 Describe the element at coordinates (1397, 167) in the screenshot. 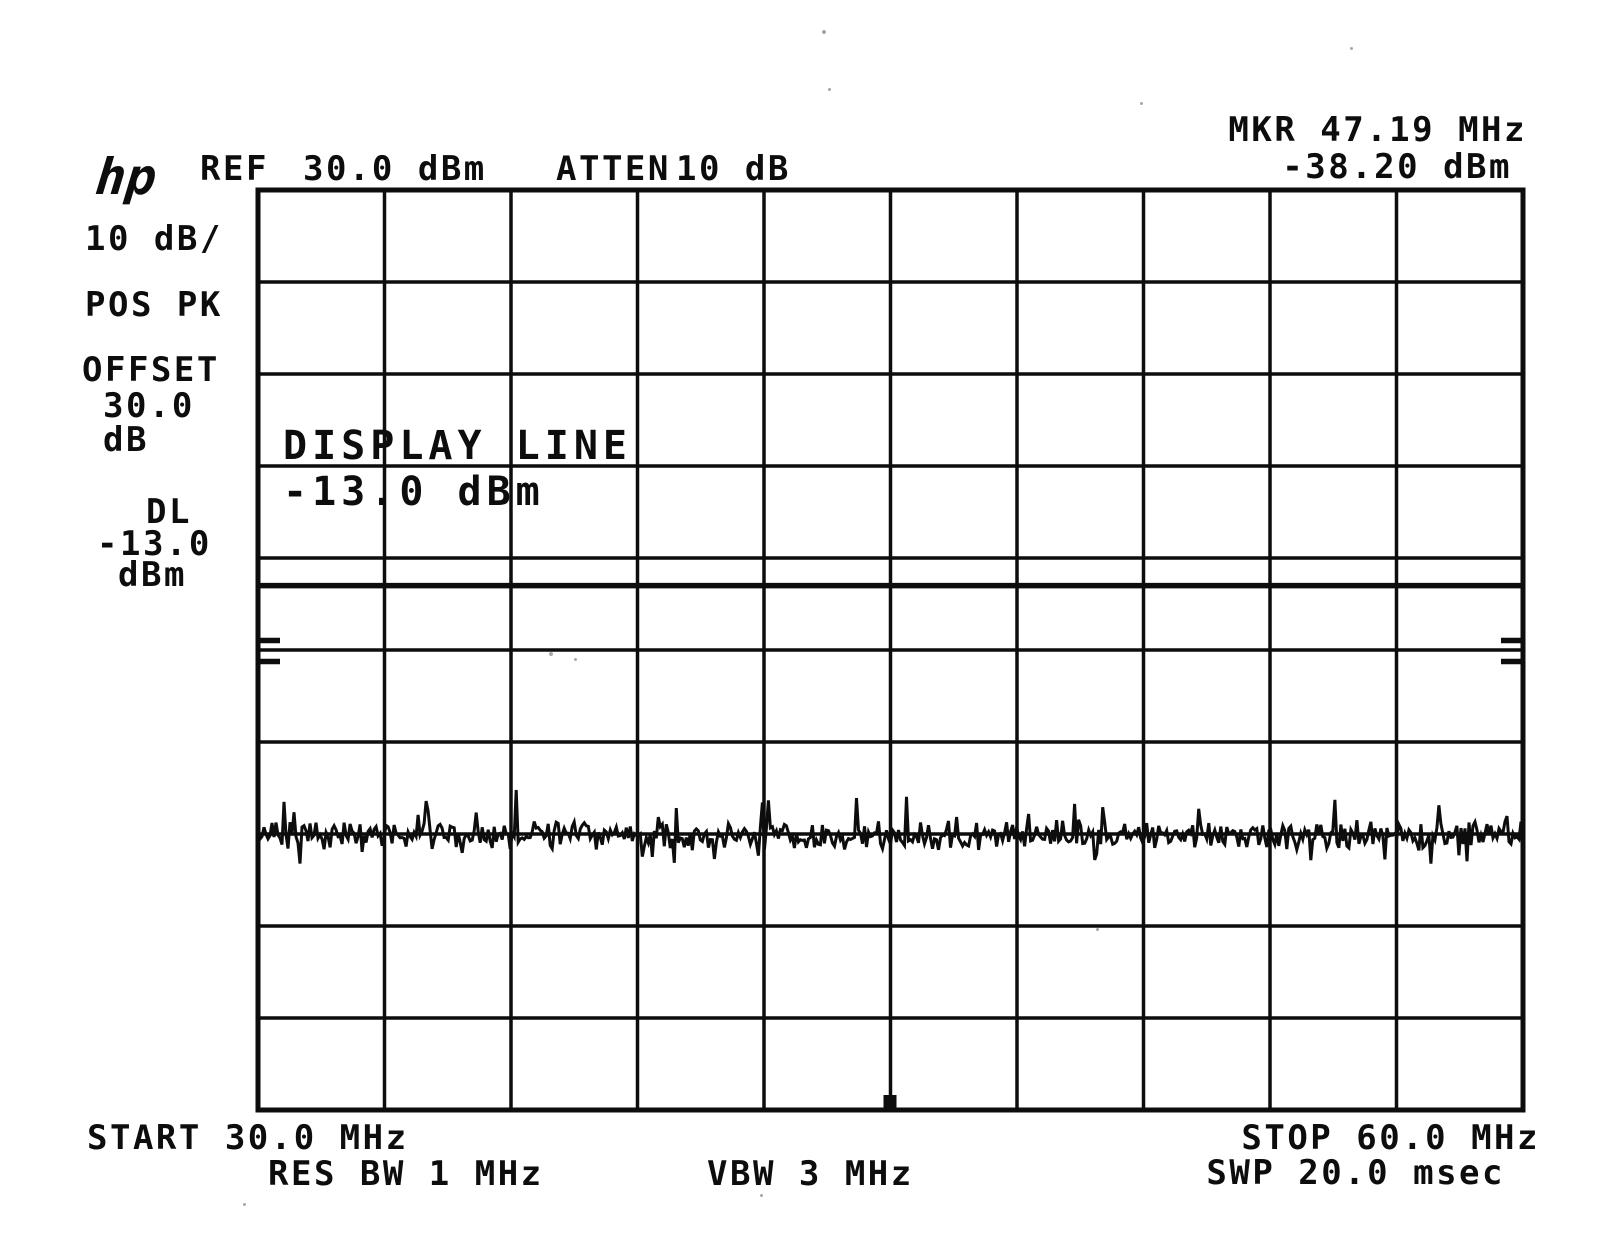

I see `marker-amplitude-readout: -38.20 dBm` at that location.